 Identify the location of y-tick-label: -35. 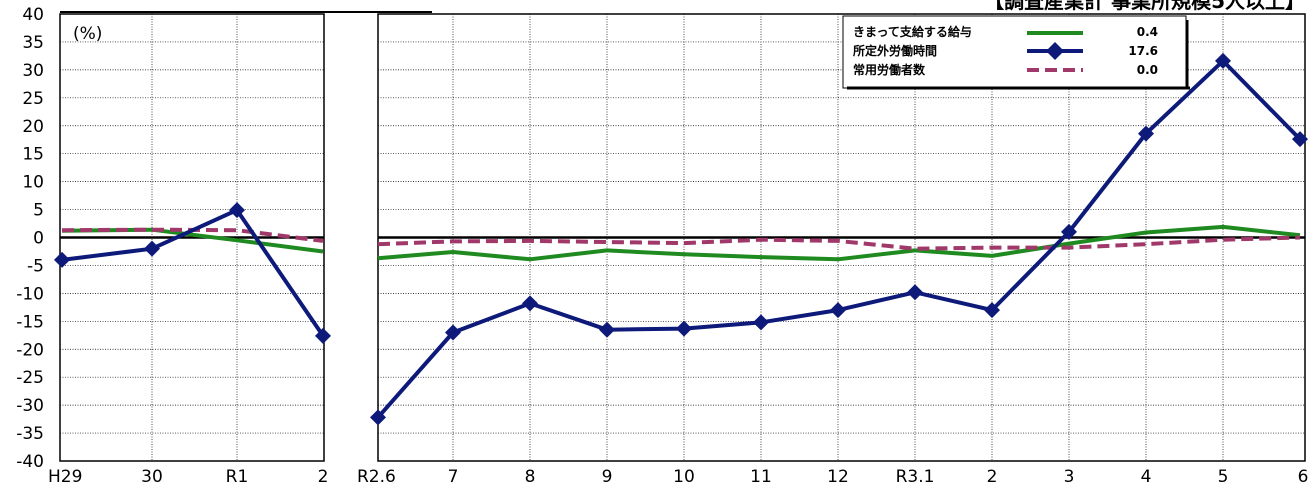
(30, 434).